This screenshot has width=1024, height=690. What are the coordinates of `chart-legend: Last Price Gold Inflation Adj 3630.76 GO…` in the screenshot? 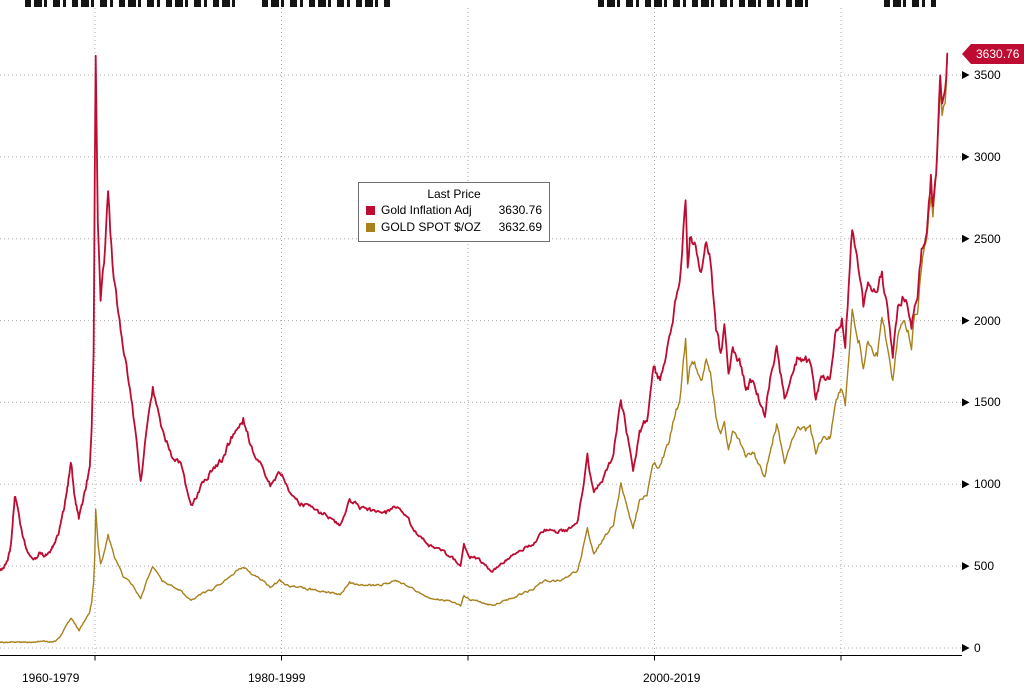 It's located at (454, 212).